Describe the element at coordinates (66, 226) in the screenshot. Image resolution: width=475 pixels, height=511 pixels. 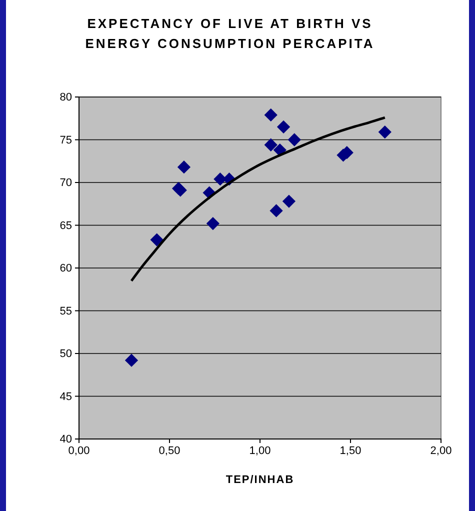
I see `y-tick-label: 65` at that location.